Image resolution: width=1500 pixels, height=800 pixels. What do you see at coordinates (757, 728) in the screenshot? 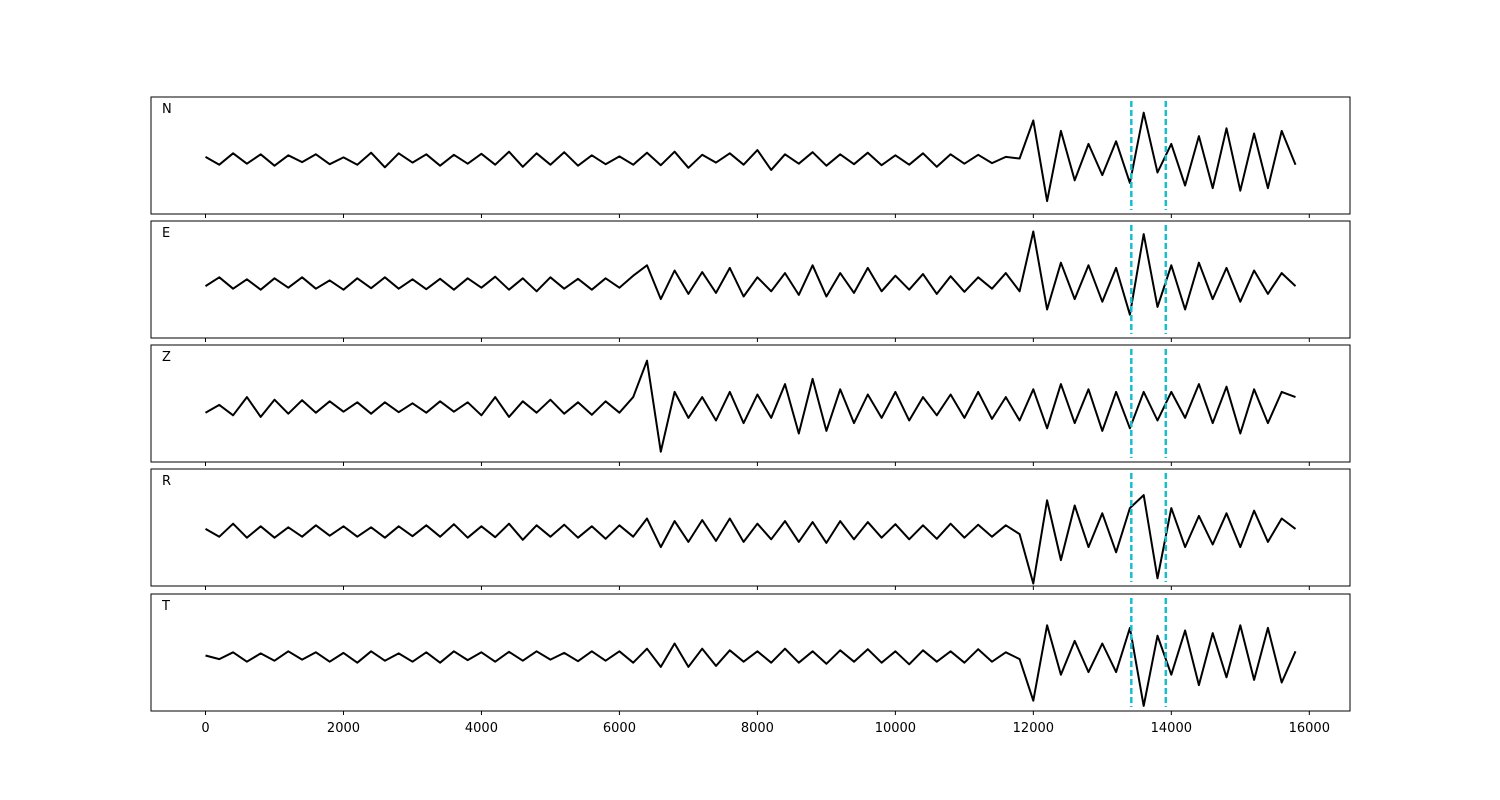
I see `x-tick-label: 8000` at bounding box center [757, 728].